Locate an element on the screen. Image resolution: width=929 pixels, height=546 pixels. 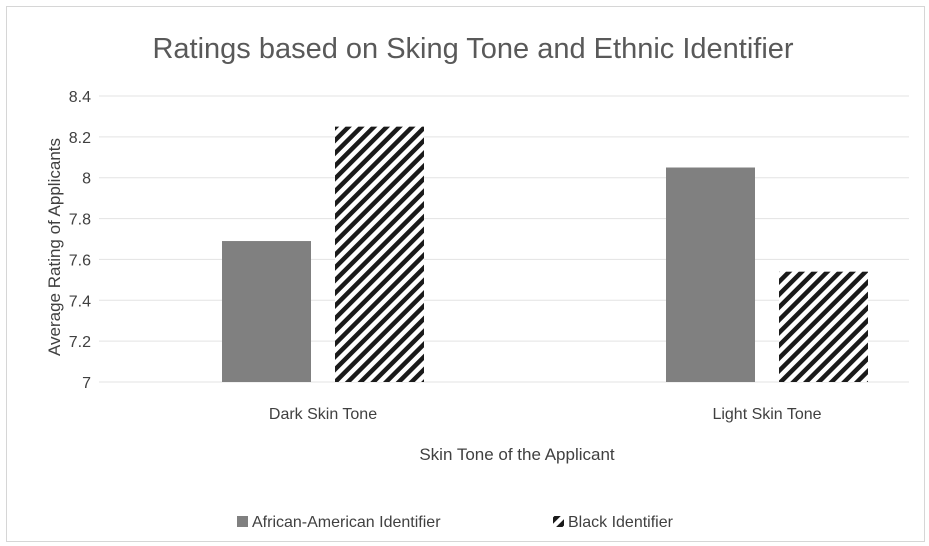
x-axis-label: Skin Tone of the Applicant is located at coordinates (517, 454).